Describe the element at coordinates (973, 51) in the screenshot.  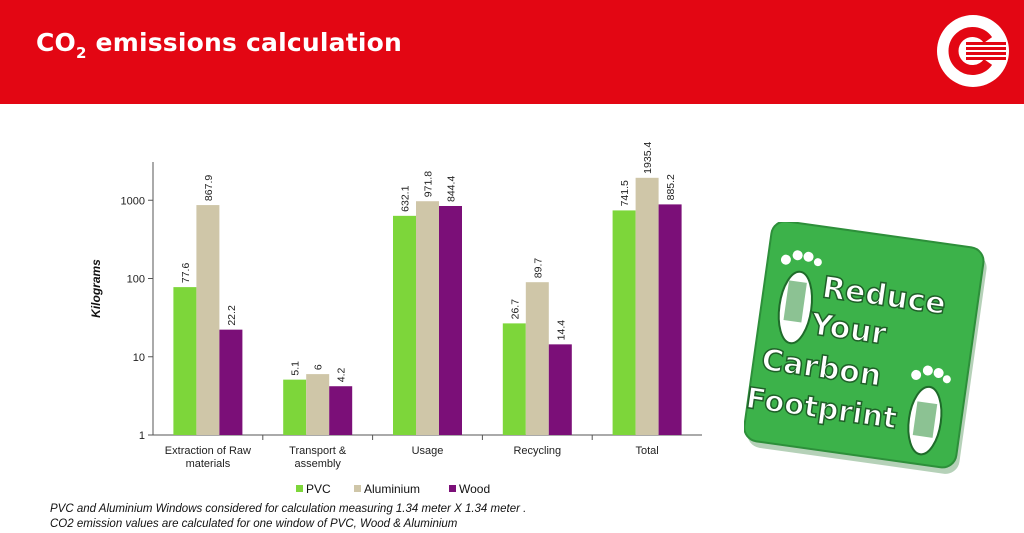
I see `company-logo-icon` at that location.